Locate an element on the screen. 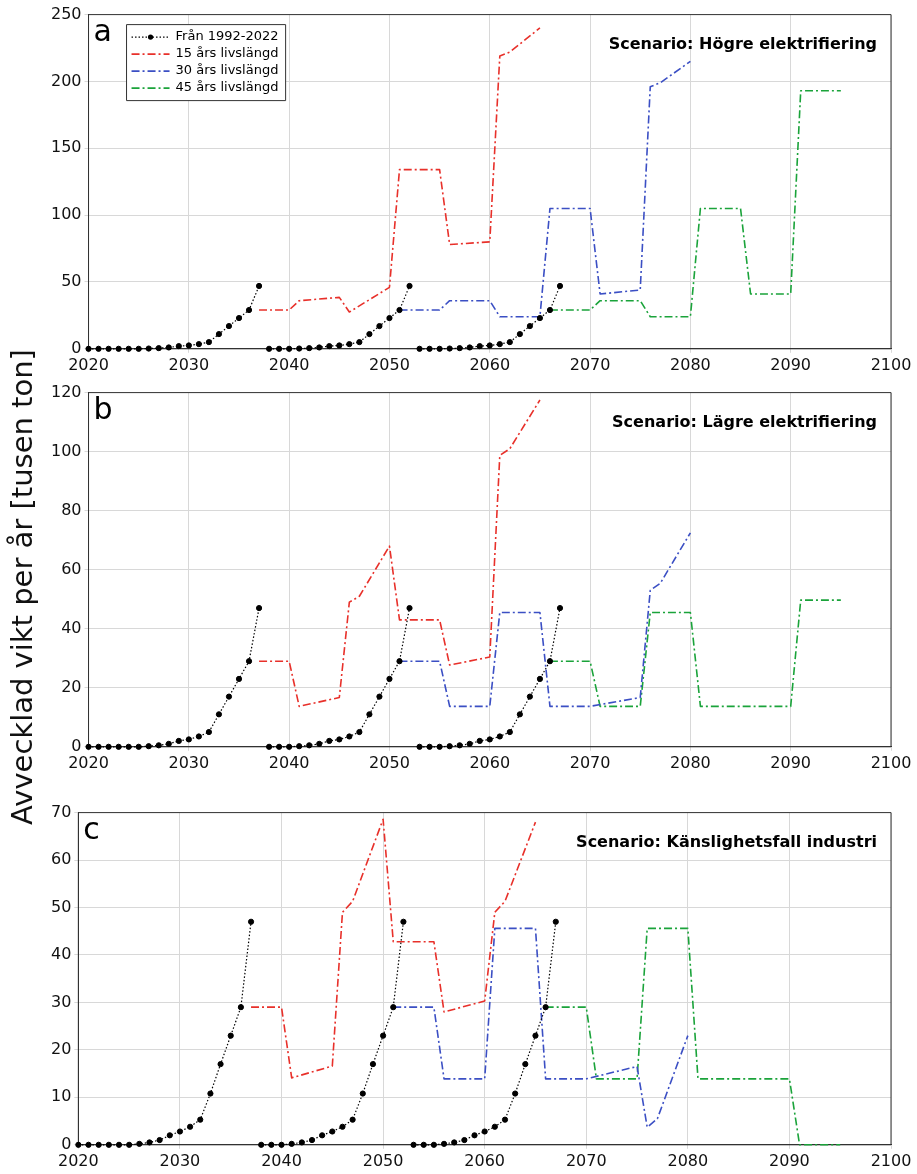  text: Scenario: Högre elektrifiering is located at coordinates (742, 43).